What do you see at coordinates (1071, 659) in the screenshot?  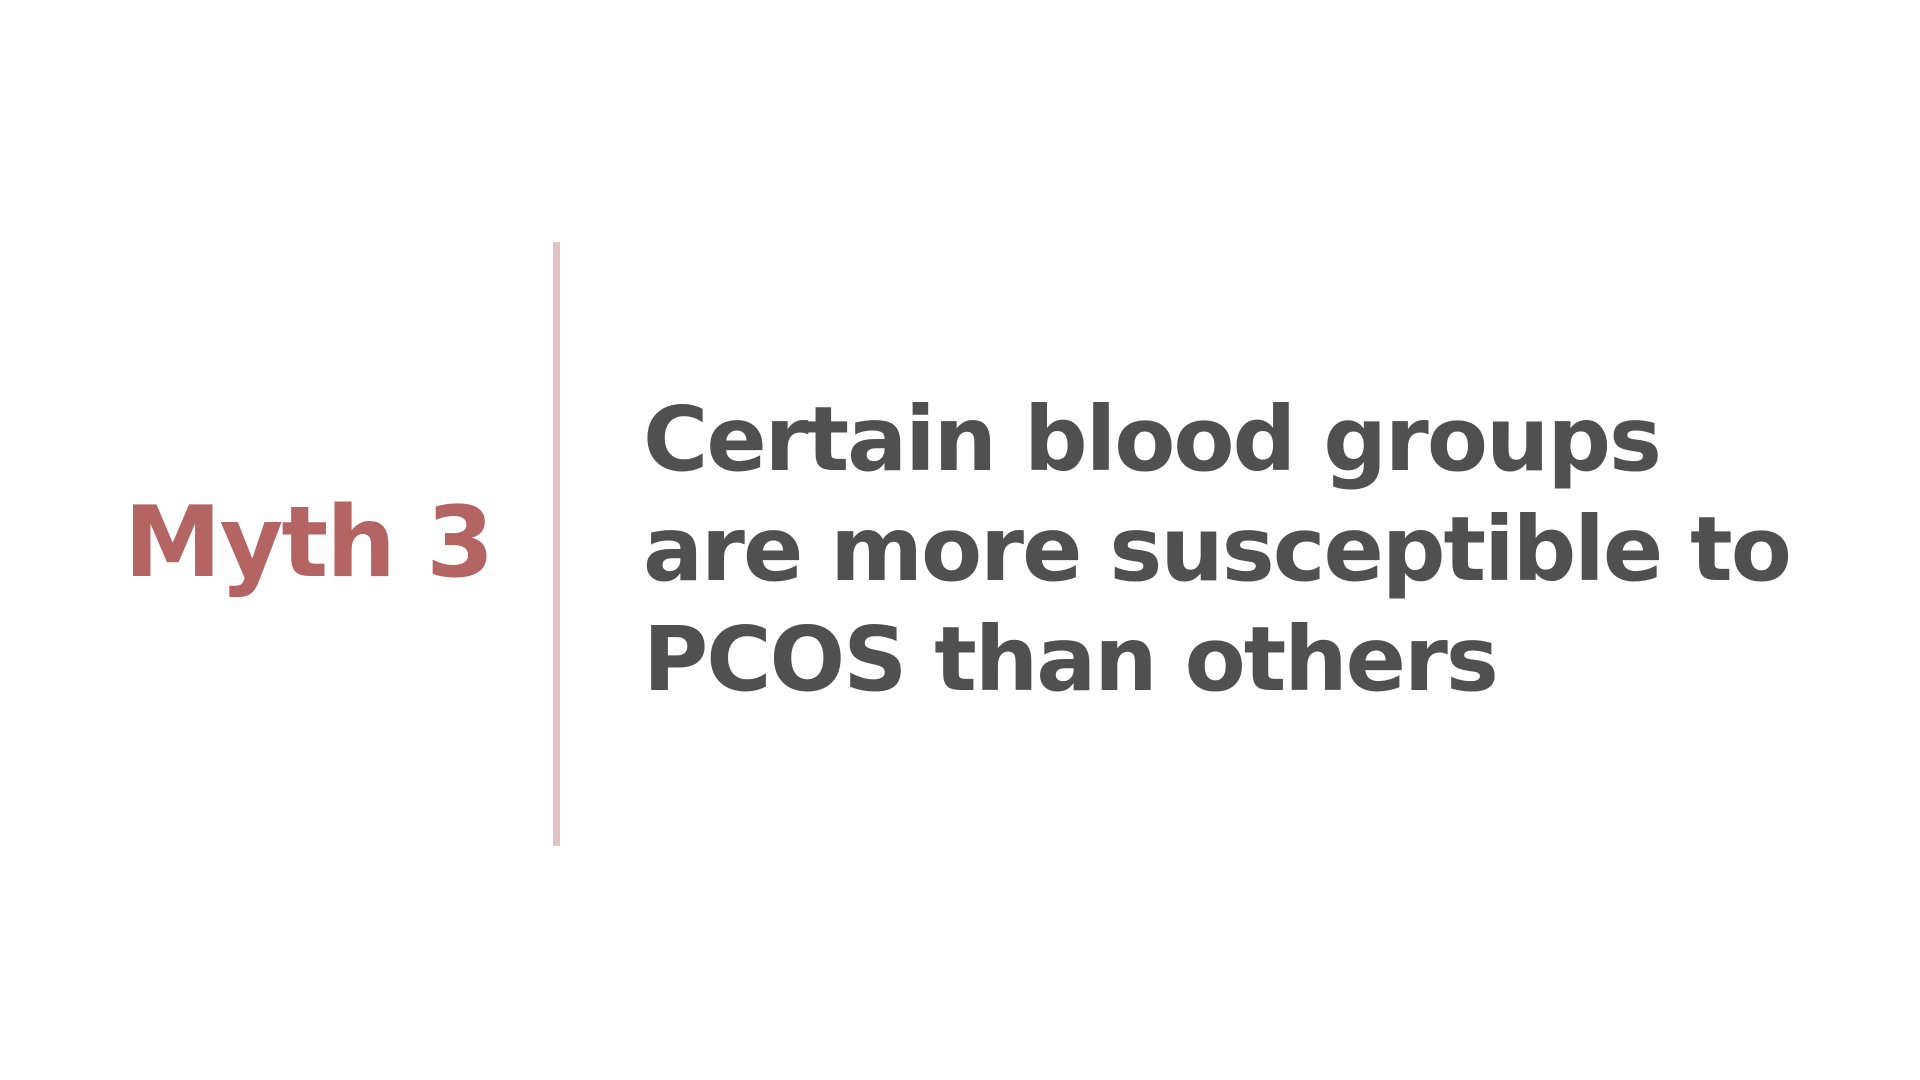 I see `statement-line-3: PCOS than others` at bounding box center [1071, 659].